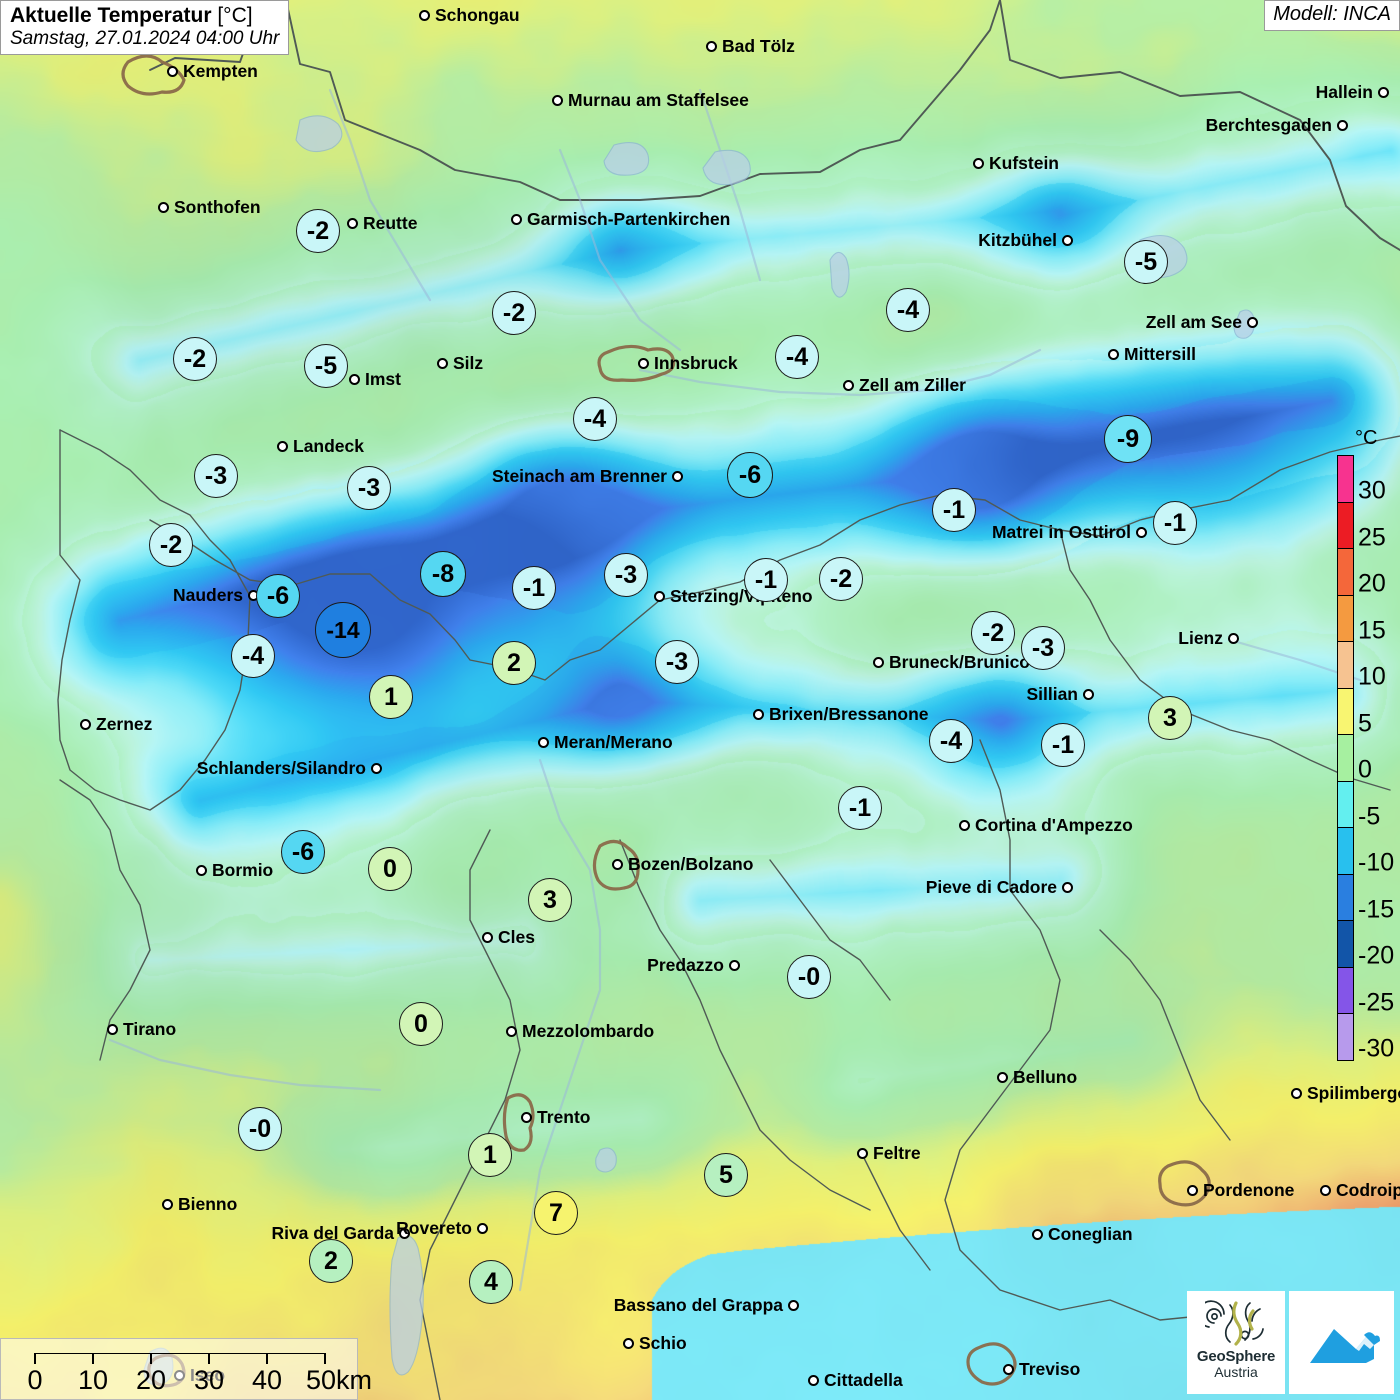 The height and width of the screenshot is (1400, 1400). What do you see at coordinates (1372, 583) in the screenshot?
I see `legend-tick-label: 20` at bounding box center [1372, 583].